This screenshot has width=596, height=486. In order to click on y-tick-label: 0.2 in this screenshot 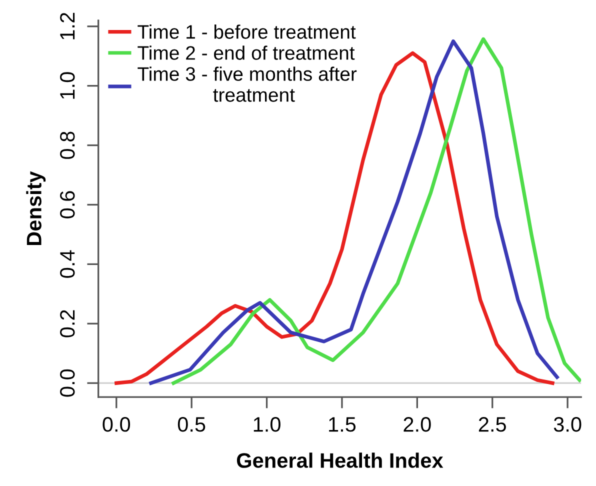, I will do `click(67, 324)`.